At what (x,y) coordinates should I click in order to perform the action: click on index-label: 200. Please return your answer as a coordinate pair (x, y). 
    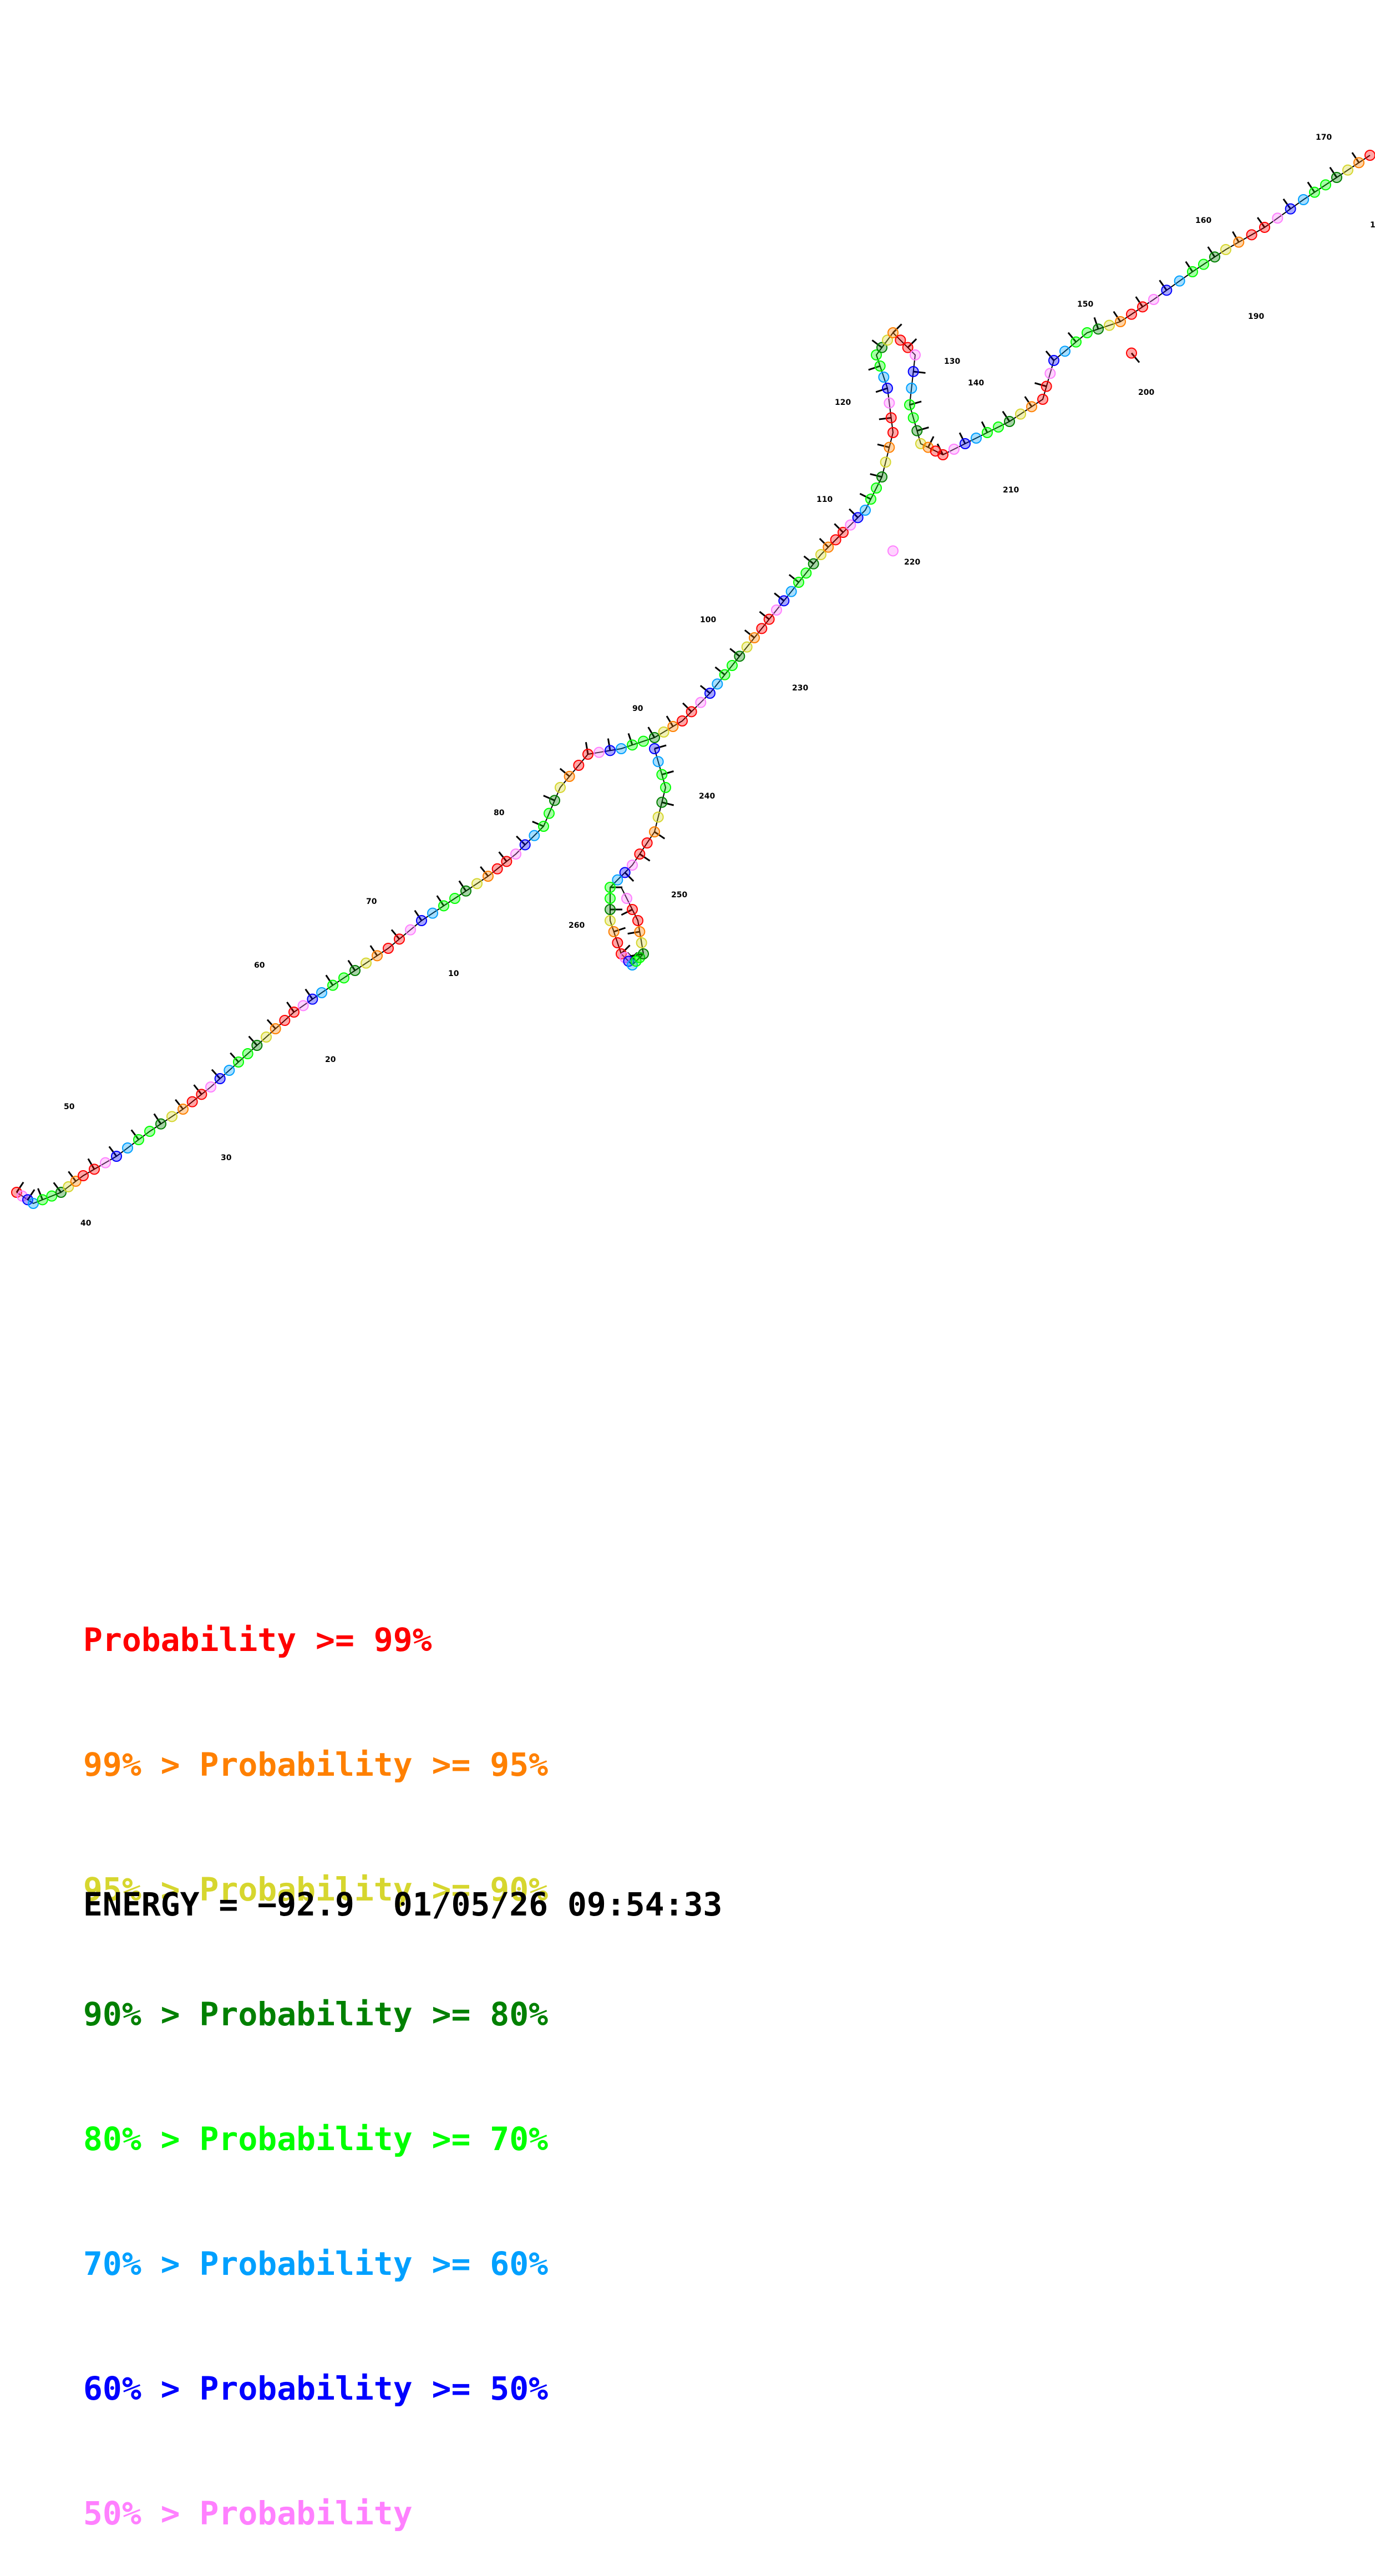
    Looking at the image, I should click on (1146, 392).